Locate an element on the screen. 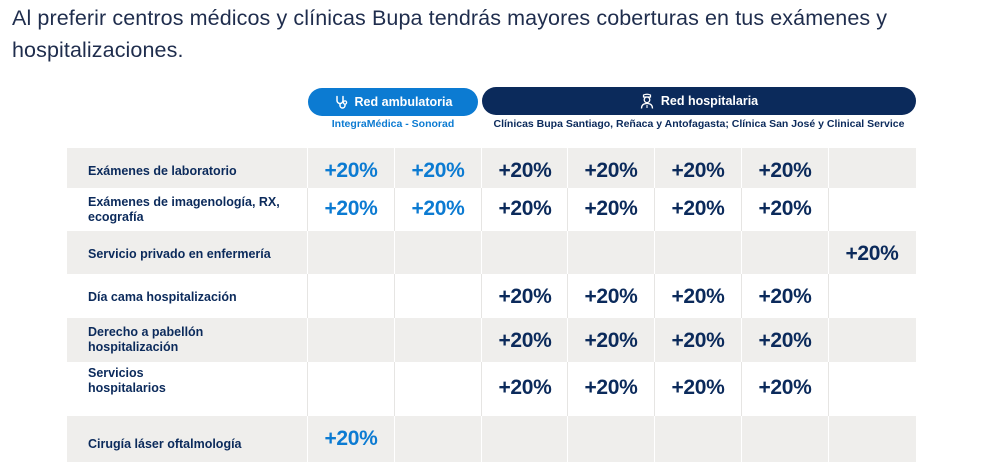  nurse-icon is located at coordinates (647, 101).